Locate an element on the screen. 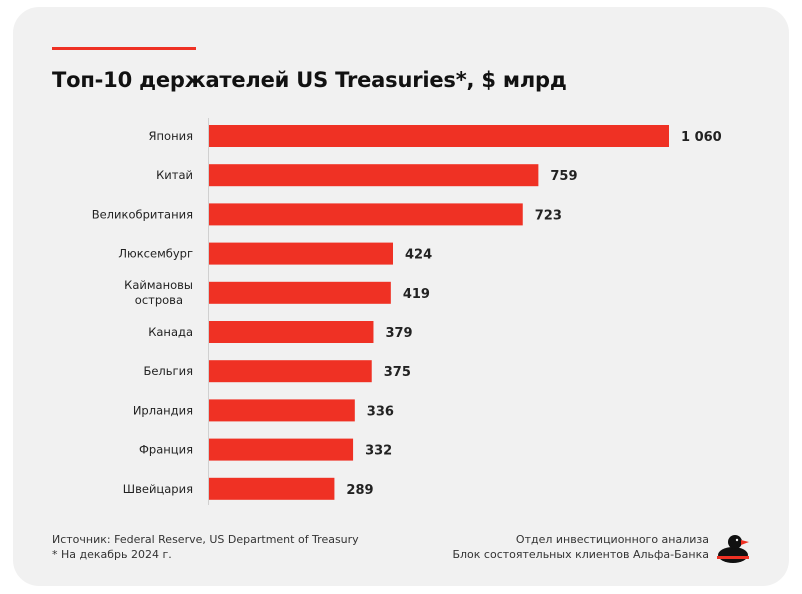 The height and width of the screenshot is (594, 802). accent-line is located at coordinates (124, 48).